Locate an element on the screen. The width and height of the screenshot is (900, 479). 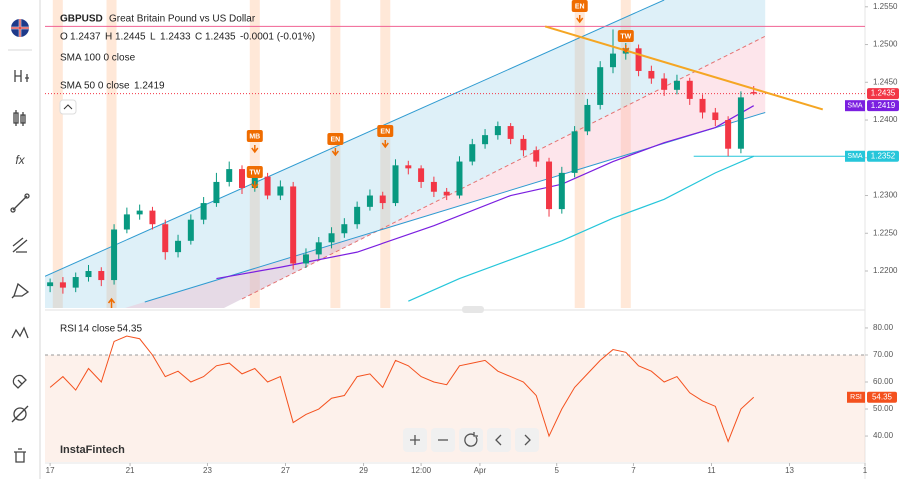
scroll-right-button is located at coordinates (527, 440).